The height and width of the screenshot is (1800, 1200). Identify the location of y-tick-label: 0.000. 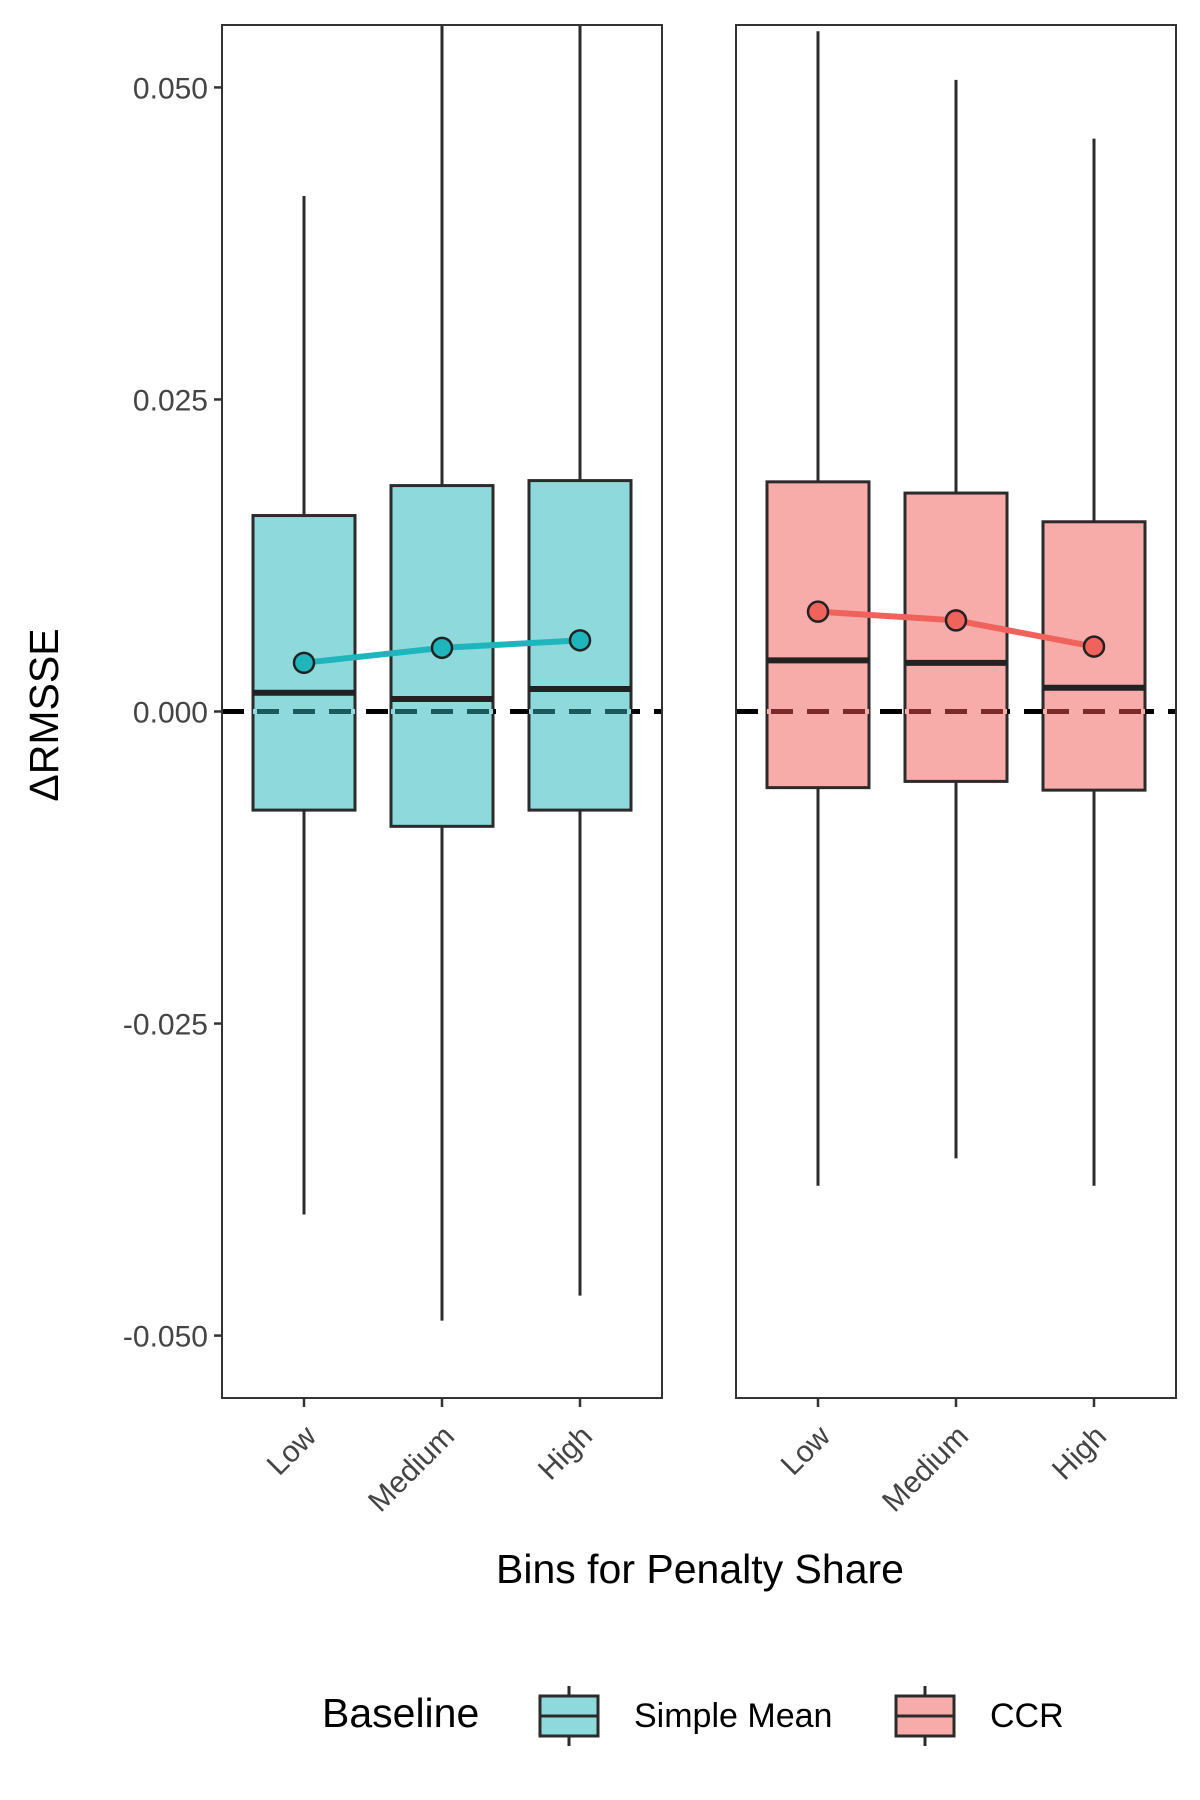
(170, 713).